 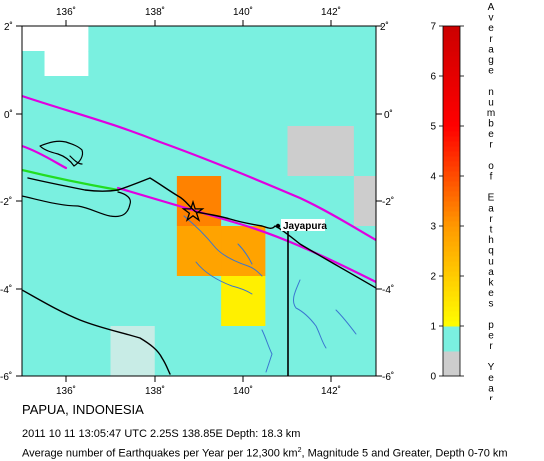 What do you see at coordinates (491, 124) in the screenshot?
I see `color-scale-title-letter: b` at bounding box center [491, 124].